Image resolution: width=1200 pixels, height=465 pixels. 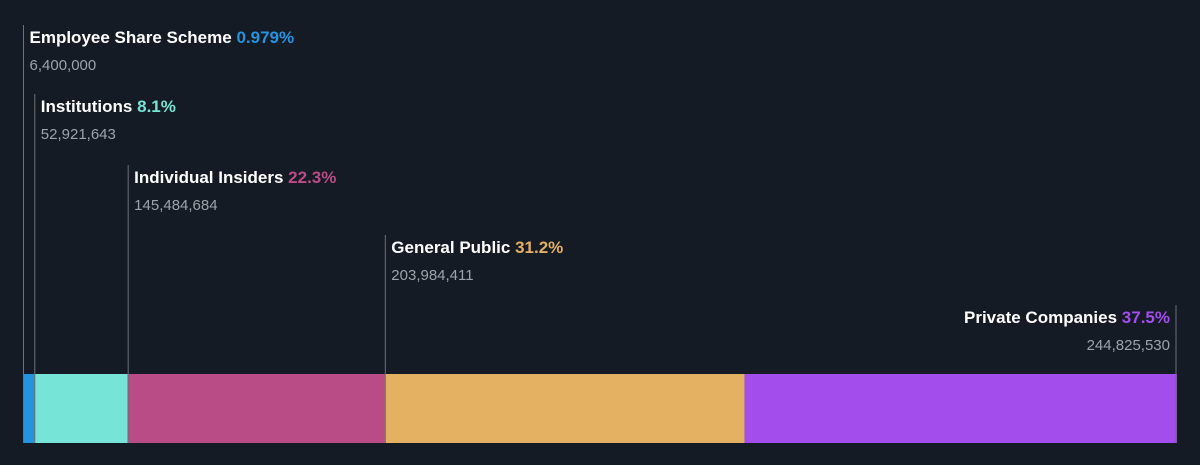 I want to click on share-count: 145,484,684, so click(x=175, y=205).